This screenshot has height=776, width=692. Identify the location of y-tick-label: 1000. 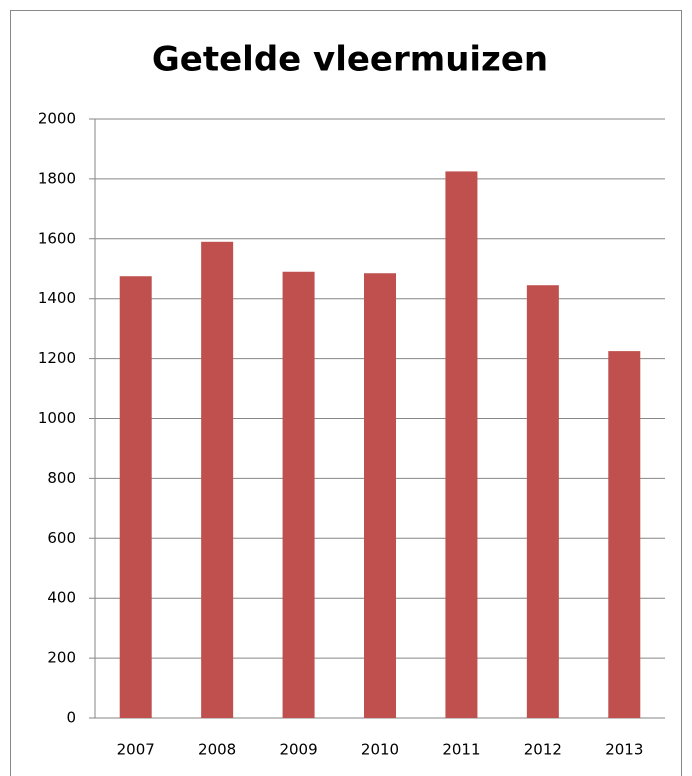
(57, 418).